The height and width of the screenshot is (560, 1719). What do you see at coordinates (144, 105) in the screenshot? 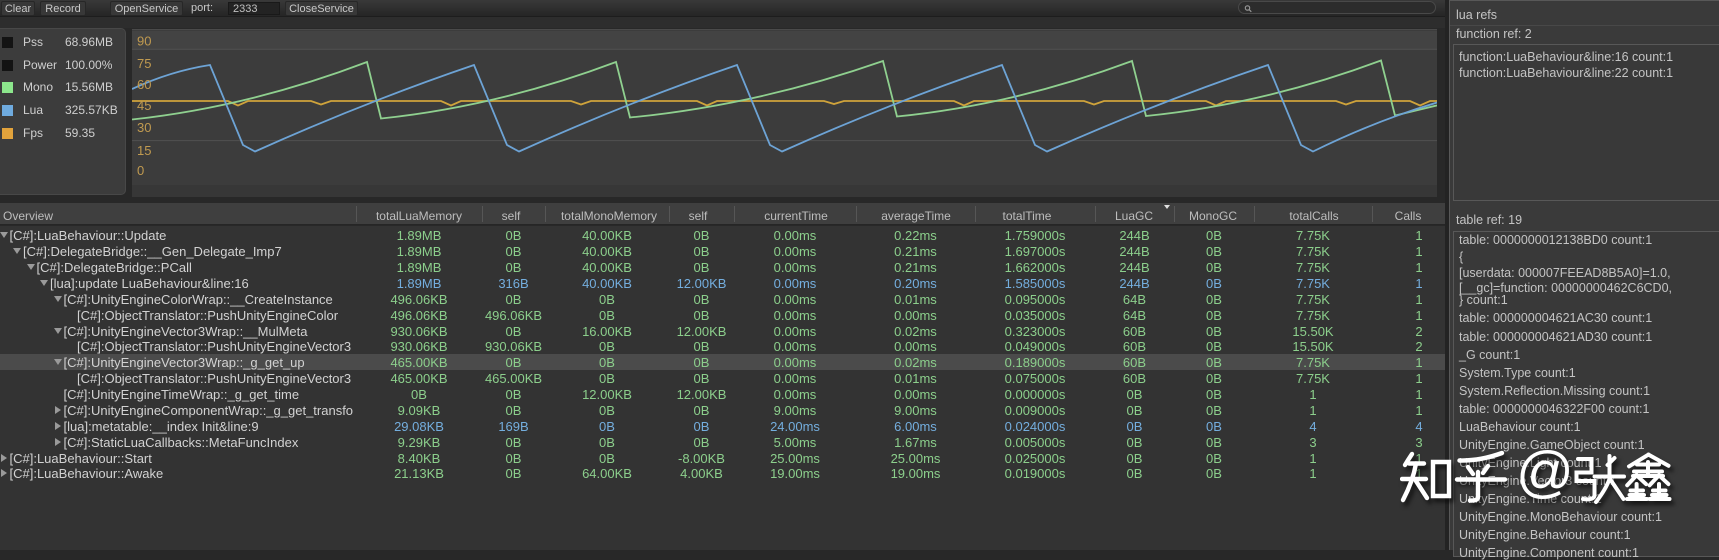
I see `svg-text: 45` at bounding box center [144, 105].